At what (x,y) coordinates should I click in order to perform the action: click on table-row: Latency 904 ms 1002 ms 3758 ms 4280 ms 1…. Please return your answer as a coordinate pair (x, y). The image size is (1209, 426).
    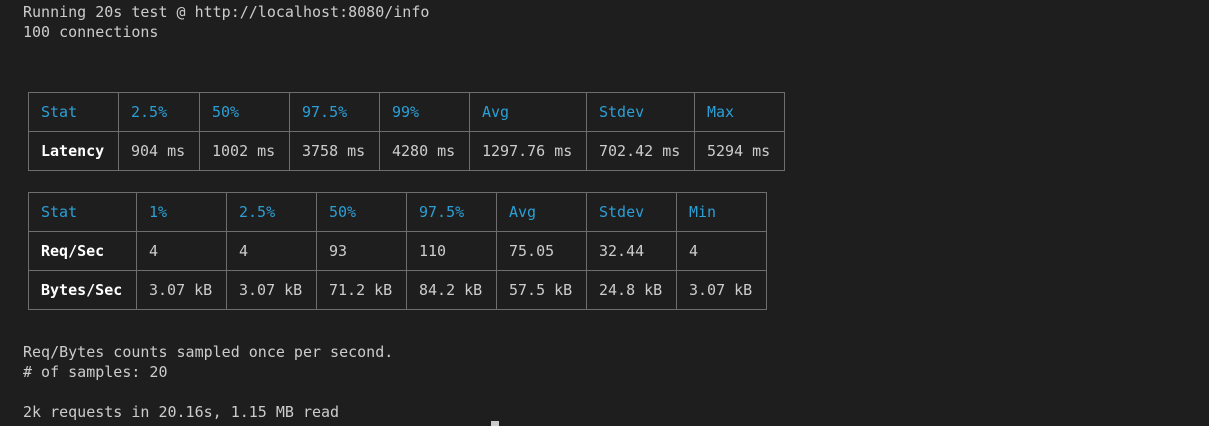
    Looking at the image, I should click on (406, 151).